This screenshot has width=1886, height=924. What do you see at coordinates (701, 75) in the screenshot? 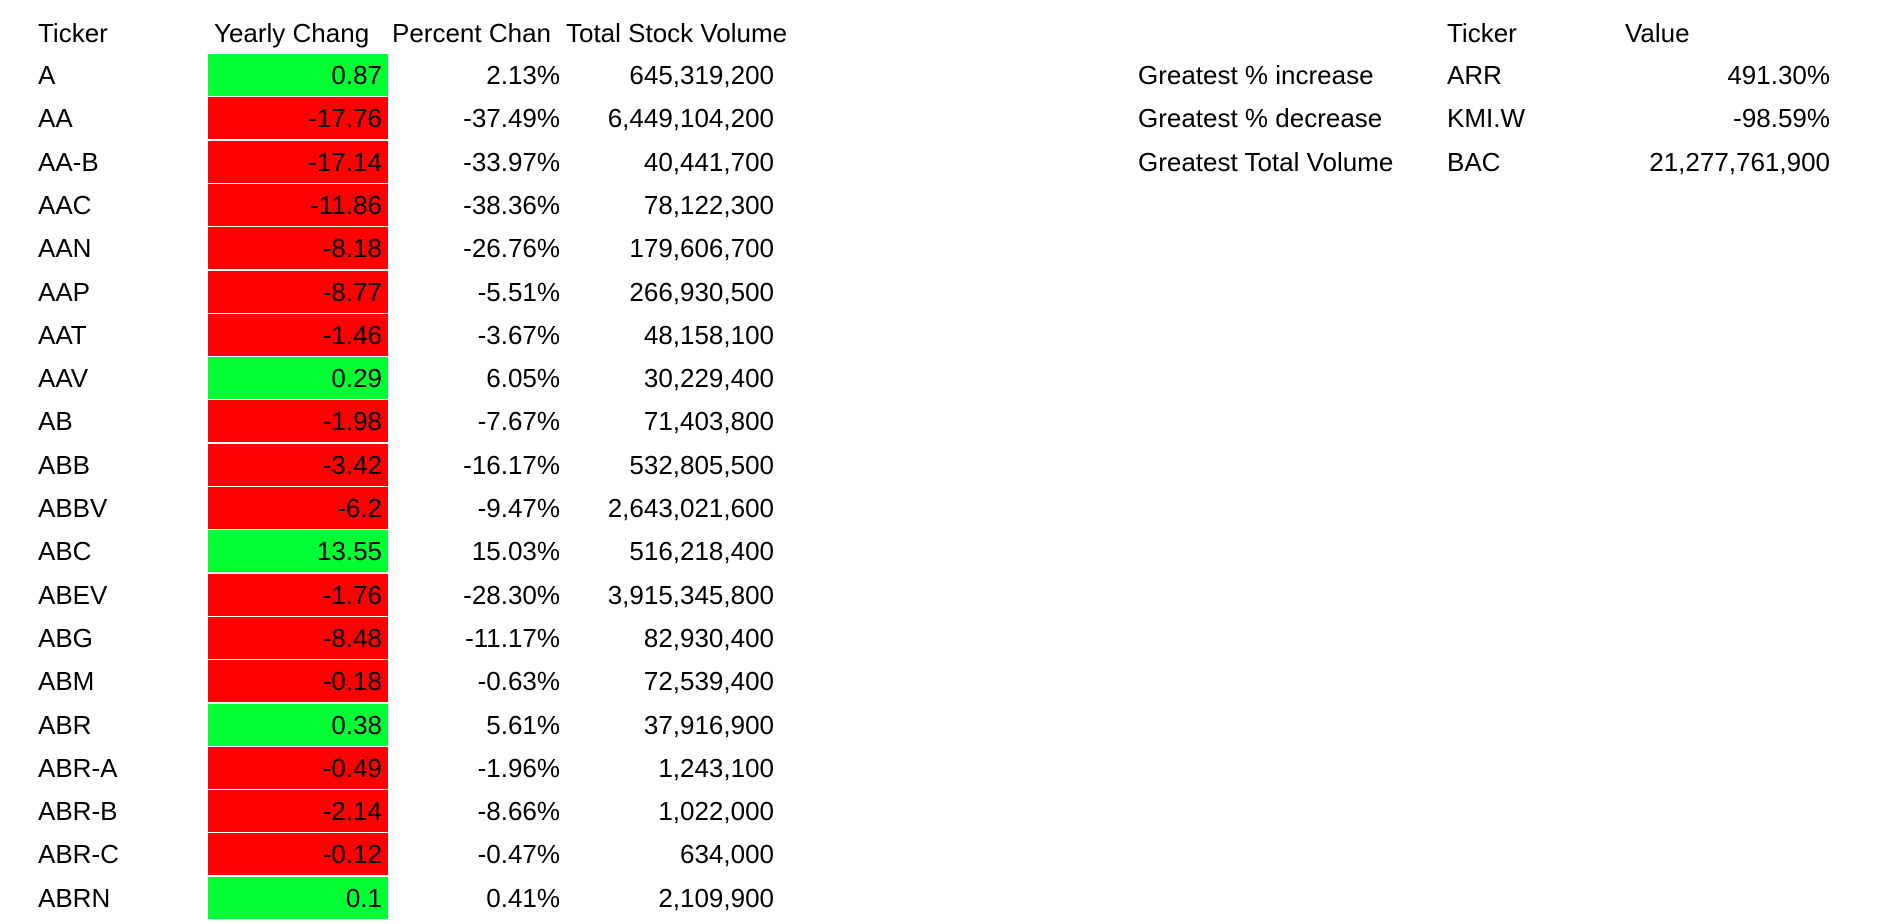
I see `cell-total-volume: 645,319,200` at bounding box center [701, 75].